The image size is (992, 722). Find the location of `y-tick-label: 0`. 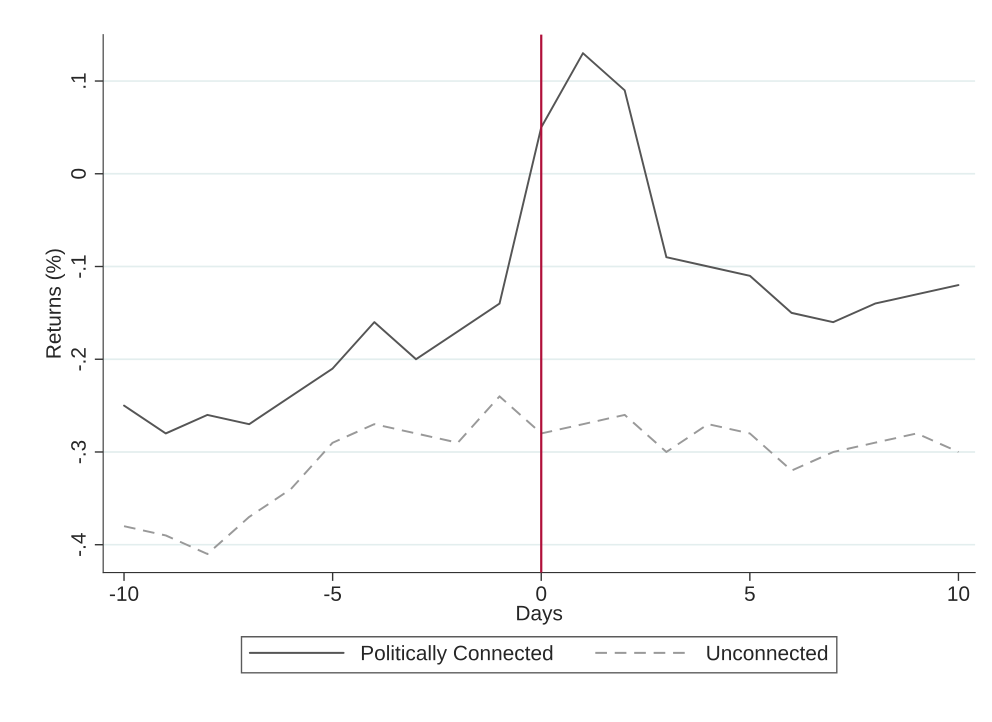

y-tick-label: 0 is located at coordinates (78, 173).